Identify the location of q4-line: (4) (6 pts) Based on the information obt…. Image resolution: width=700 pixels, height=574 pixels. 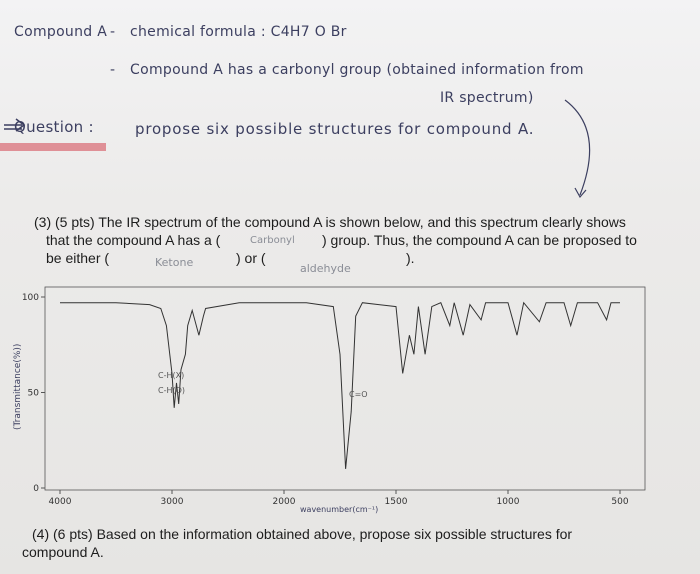
(302, 534).